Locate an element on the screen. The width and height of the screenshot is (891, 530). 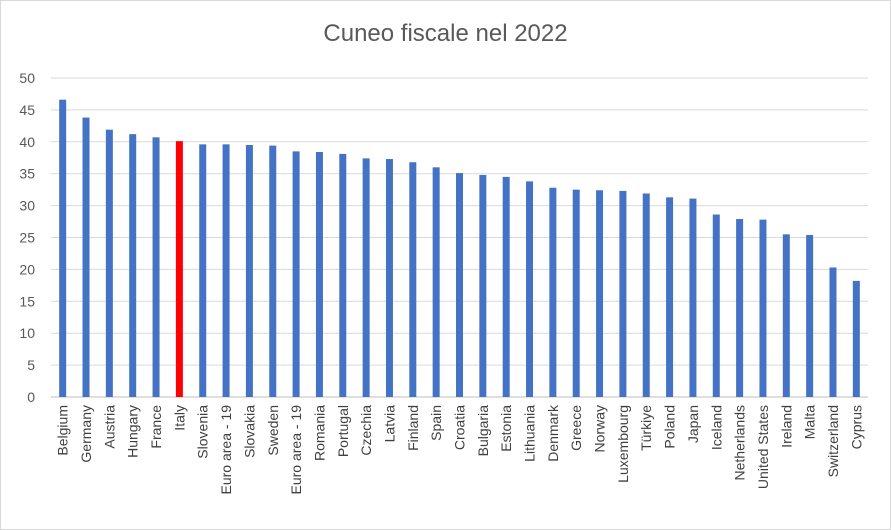
x-category-label: France is located at coordinates (156, 427).